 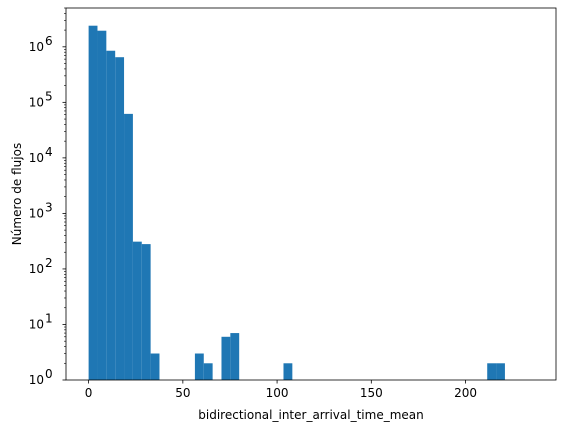 I want to click on x-tick-label: 150, so click(x=371, y=393).